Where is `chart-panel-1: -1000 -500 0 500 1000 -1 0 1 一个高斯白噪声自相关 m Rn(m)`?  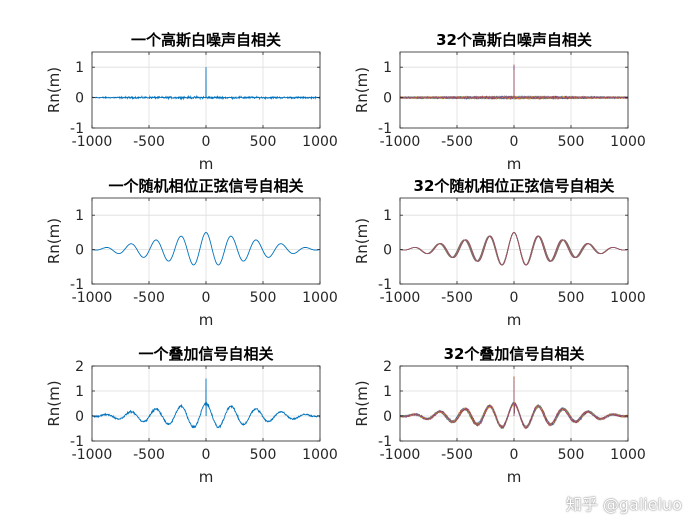 chart-panel-1: -1000 -500 0 500 1000 -1 0 1 一个高斯白噪声自相关 m Rn(m) is located at coordinates (191, 102).